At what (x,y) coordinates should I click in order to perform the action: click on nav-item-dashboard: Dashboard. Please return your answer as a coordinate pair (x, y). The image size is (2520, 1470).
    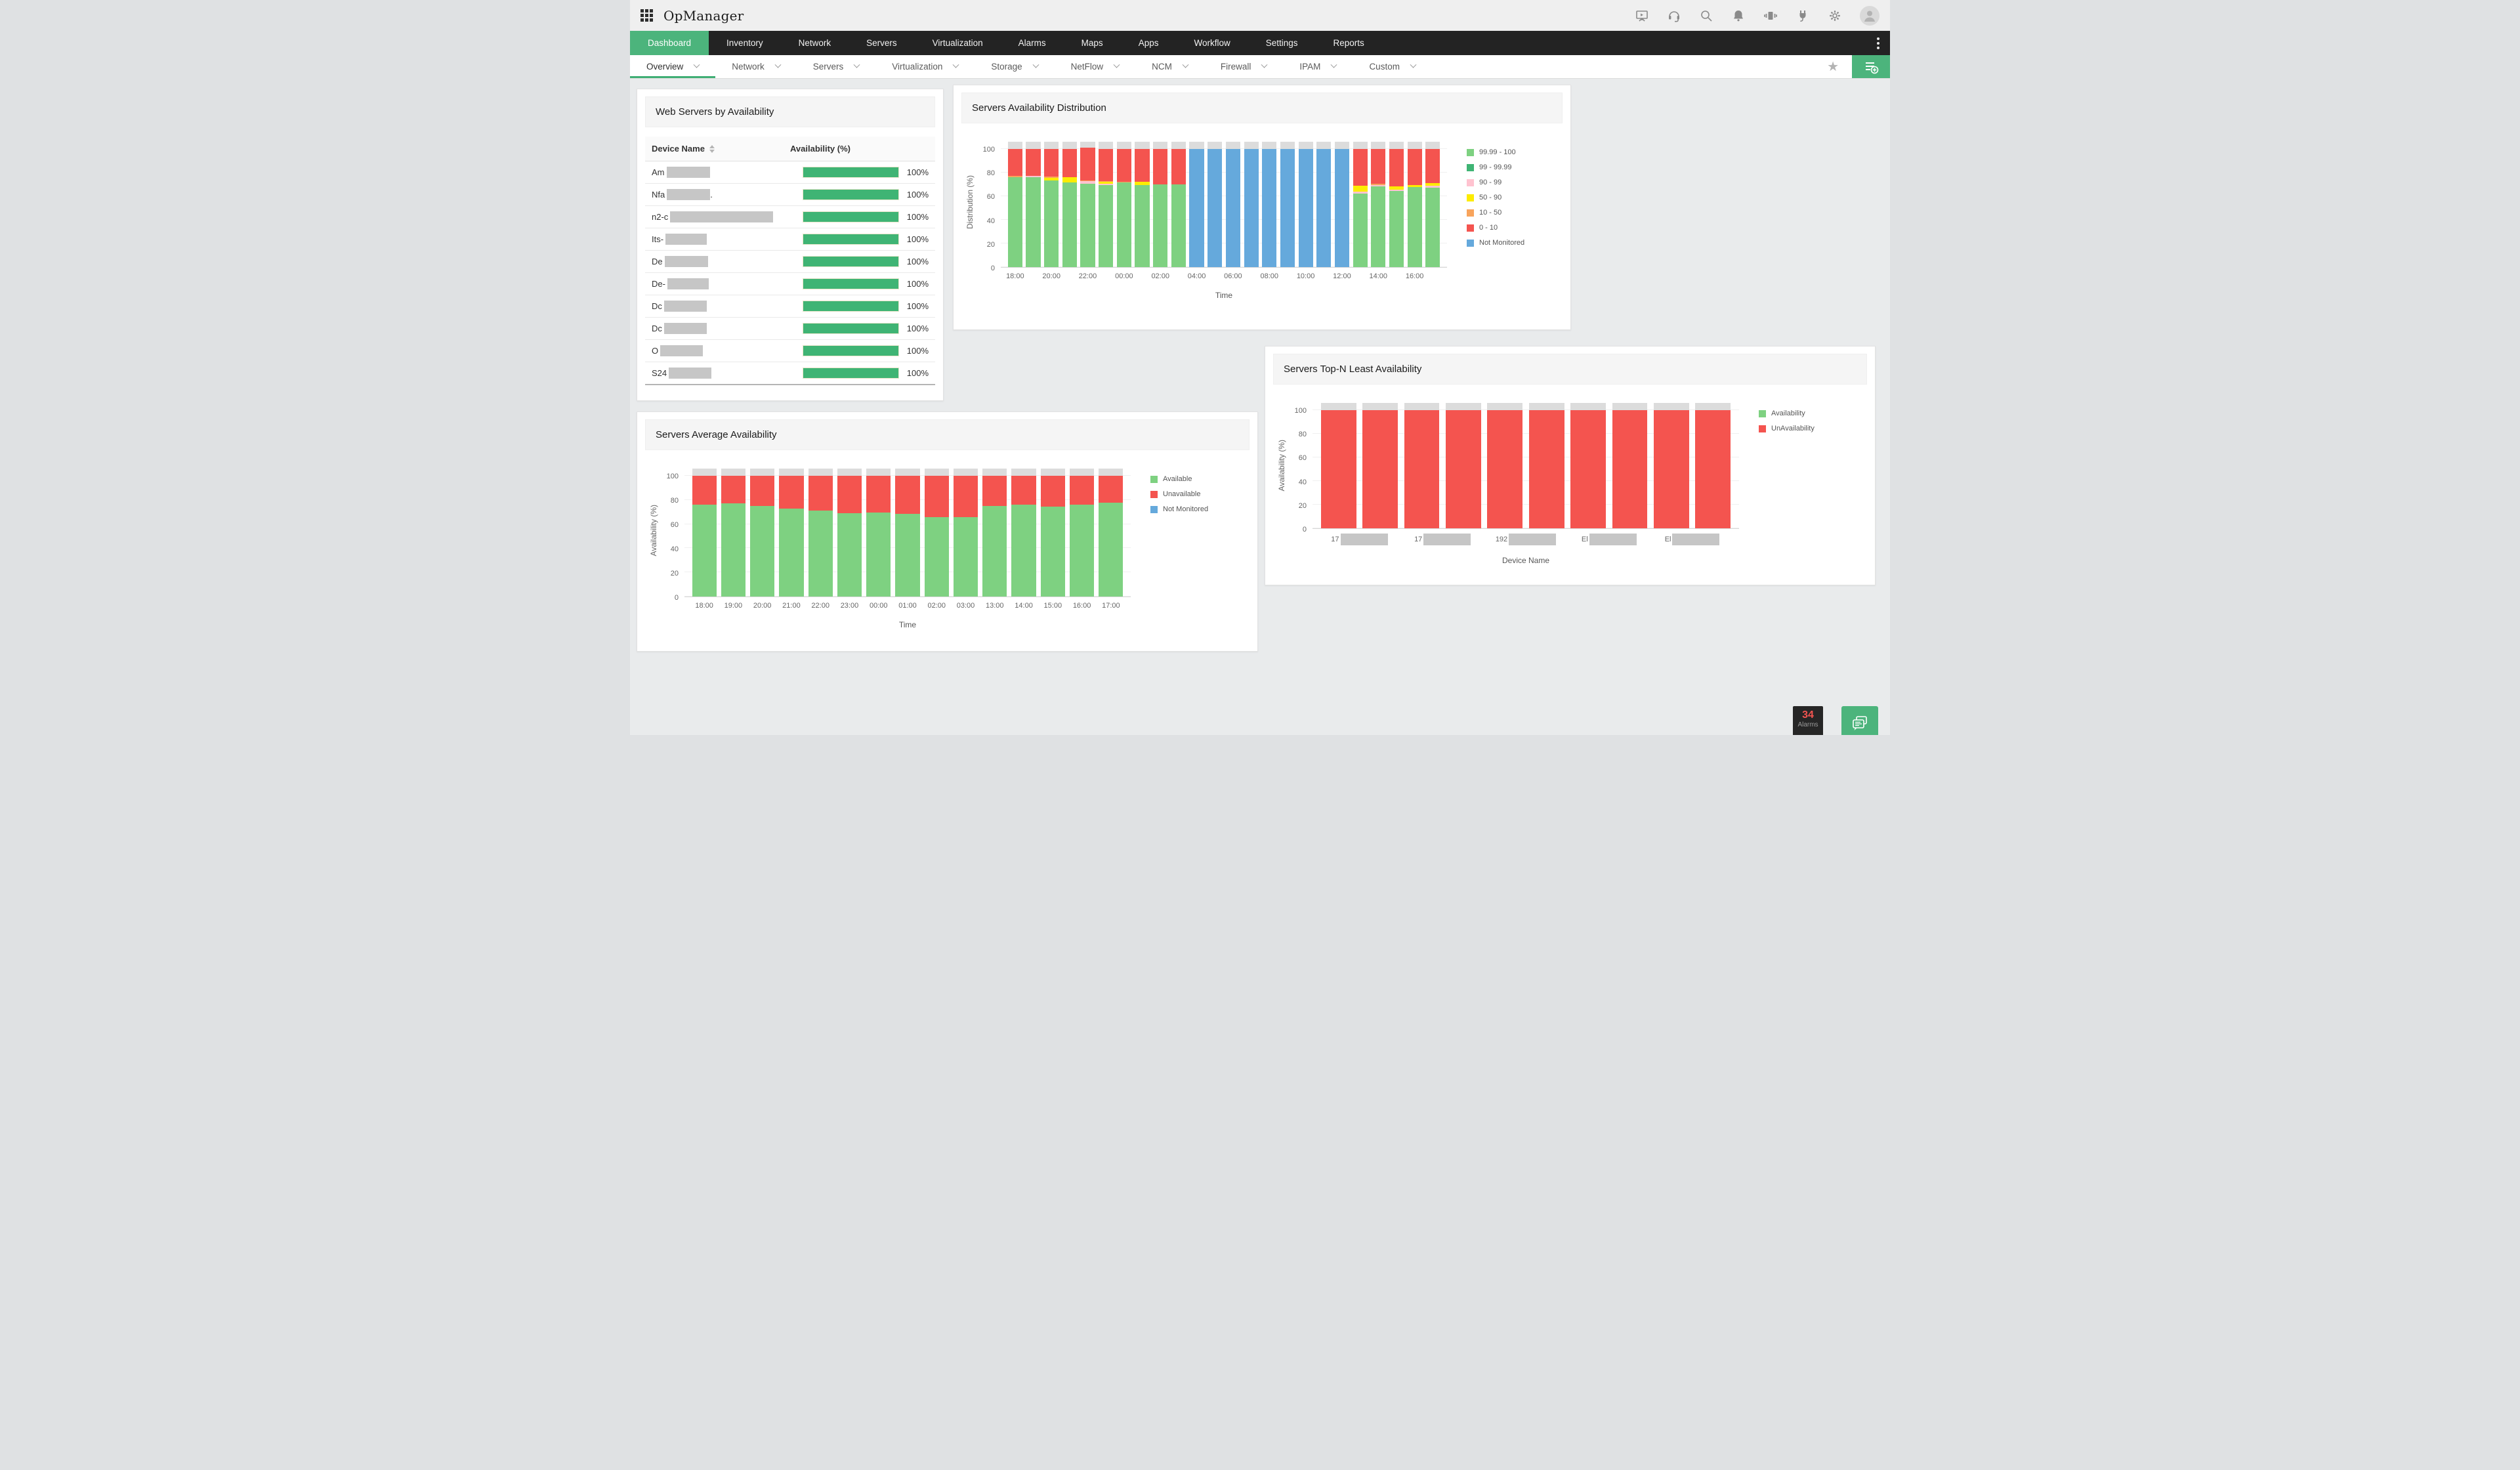
    Looking at the image, I should click on (669, 43).